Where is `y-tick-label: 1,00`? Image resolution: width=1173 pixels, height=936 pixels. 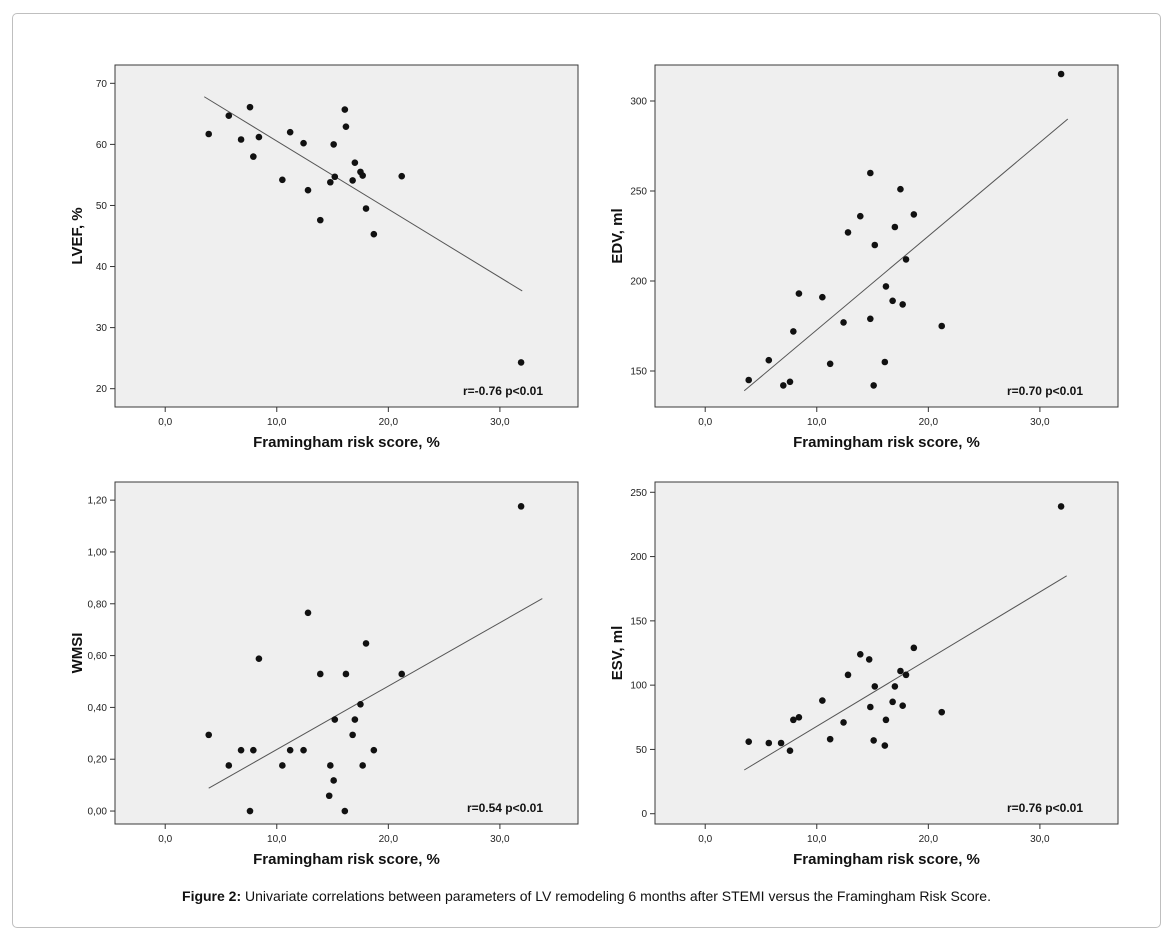 y-tick-label: 1,00 is located at coordinates (98, 552).